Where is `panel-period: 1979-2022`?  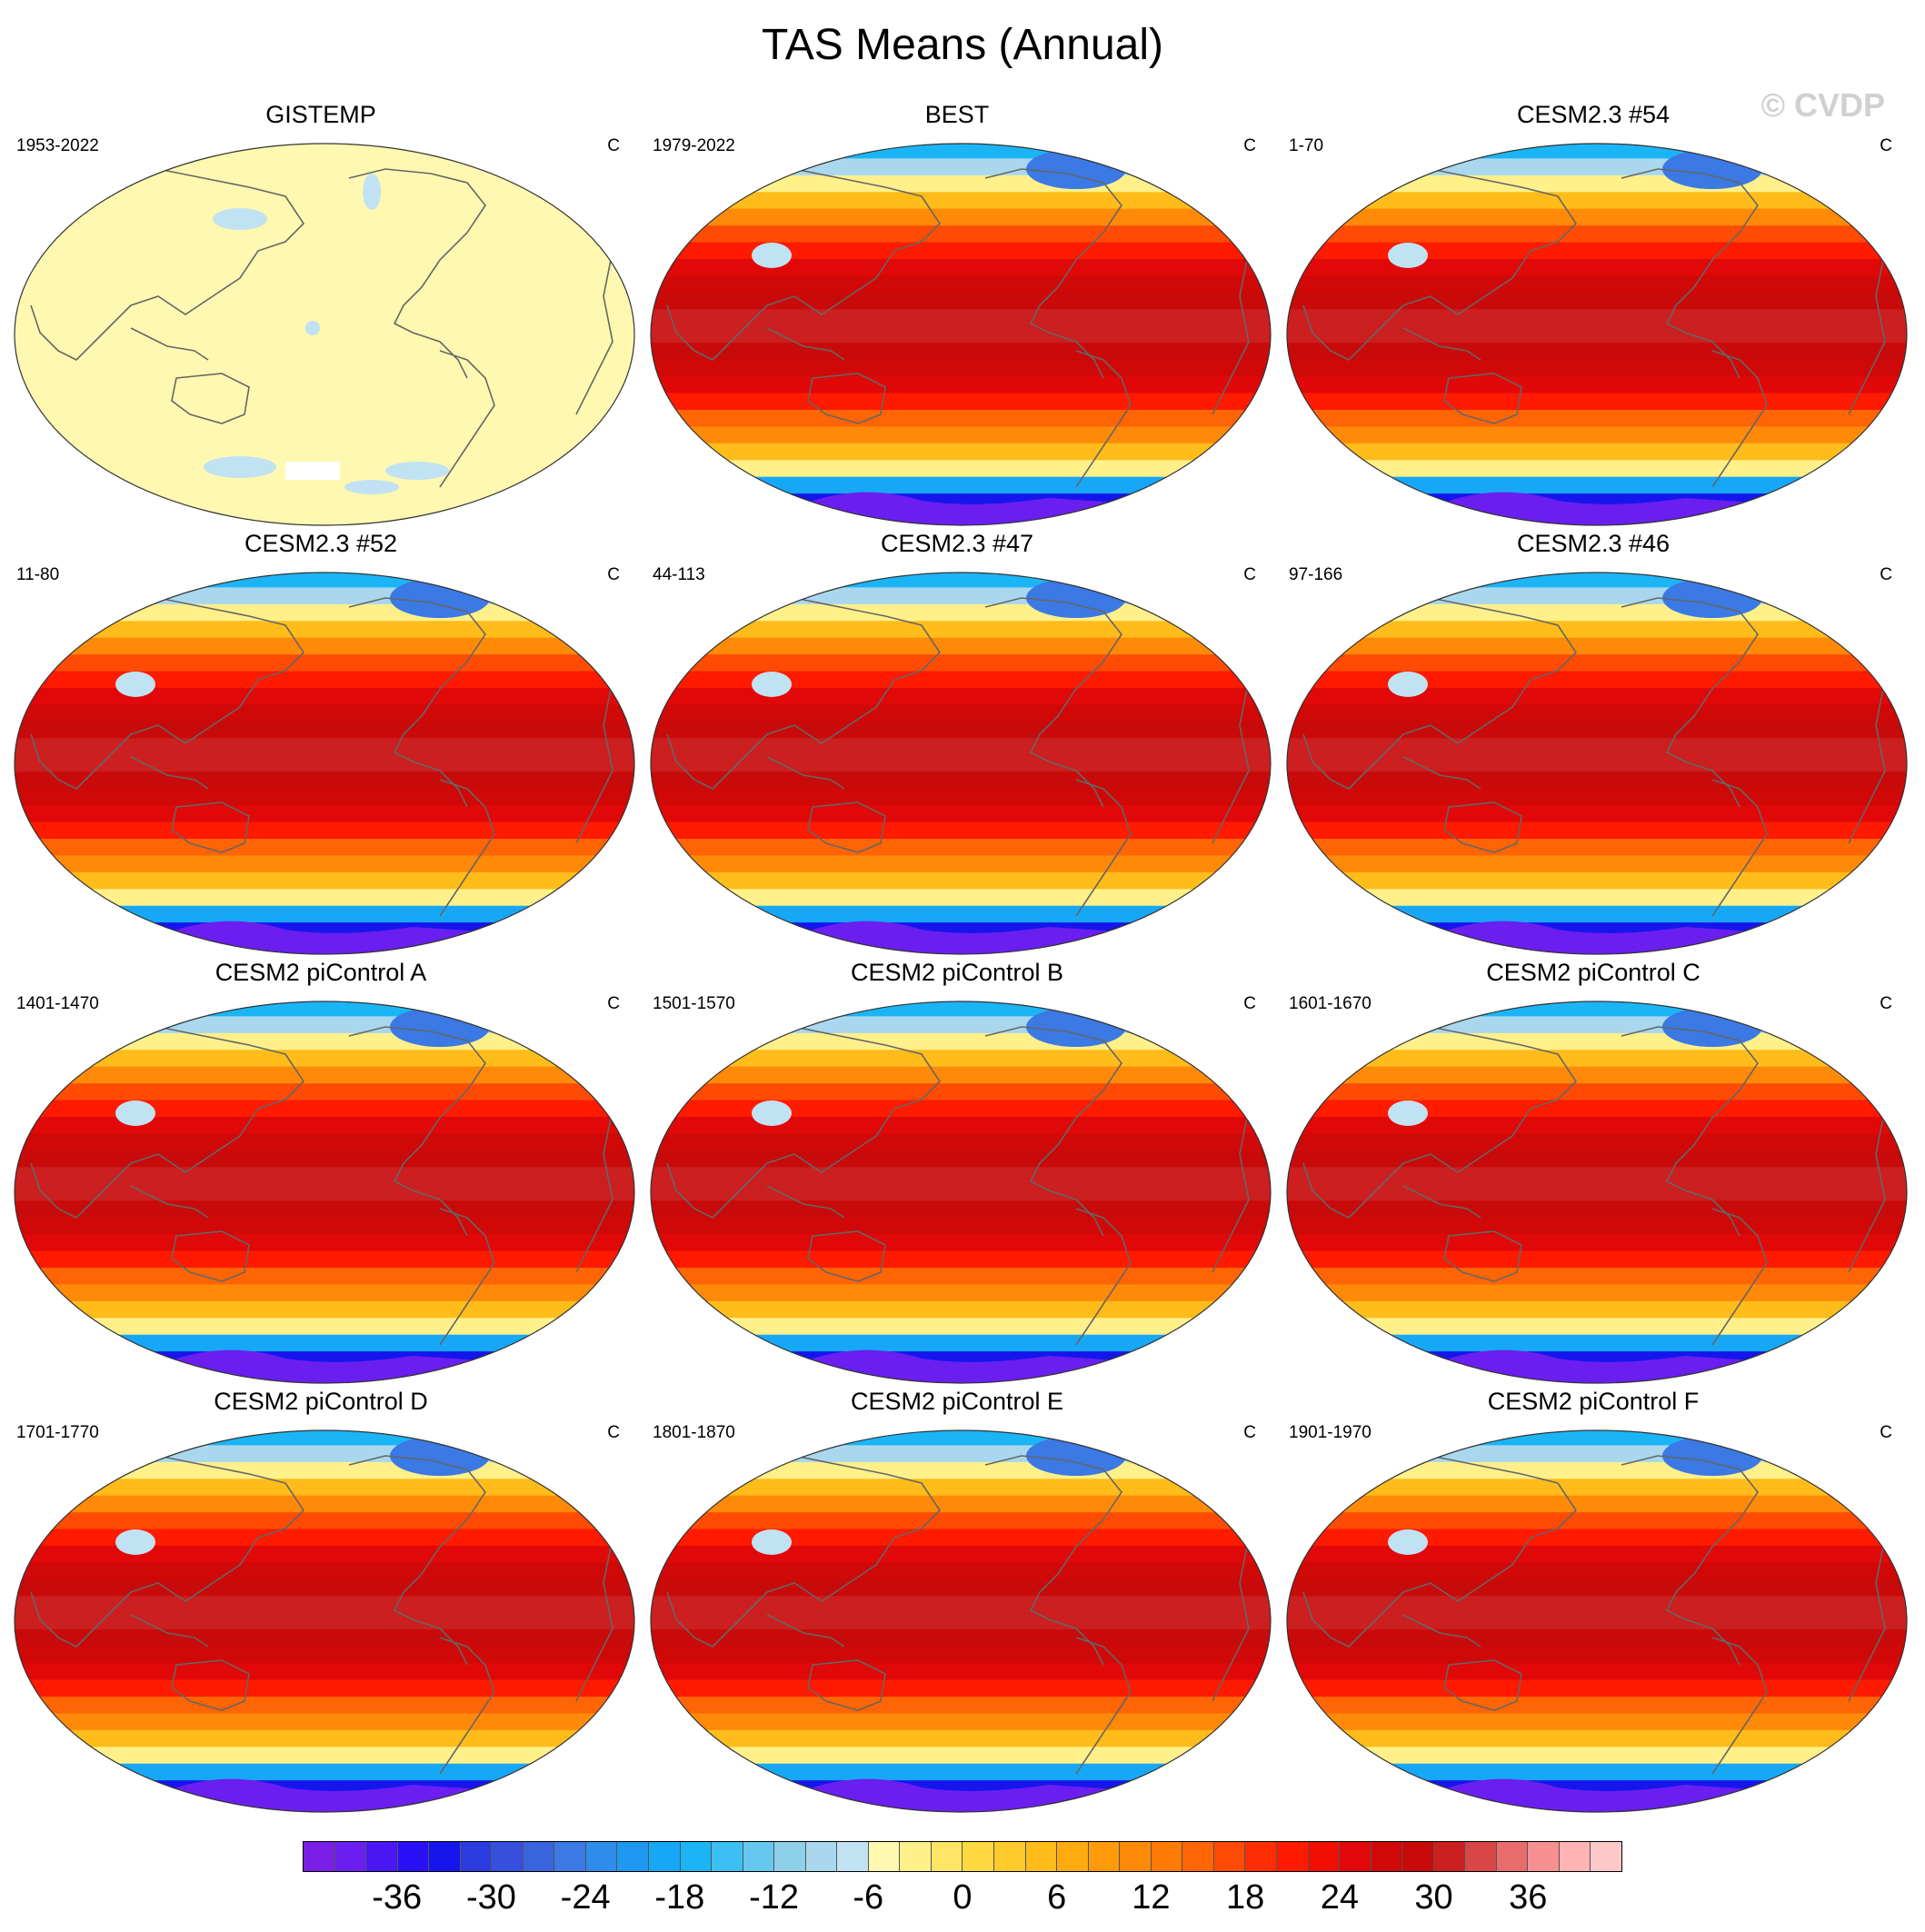 panel-period: 1979-2022 is located at coordinates (694, 145).